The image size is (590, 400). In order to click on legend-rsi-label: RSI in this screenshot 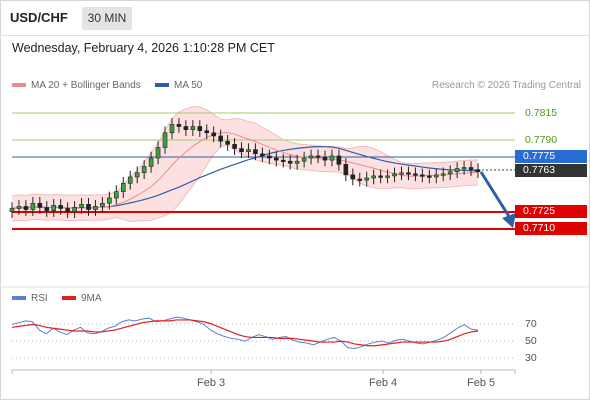, I will do `click(39, 298)`.